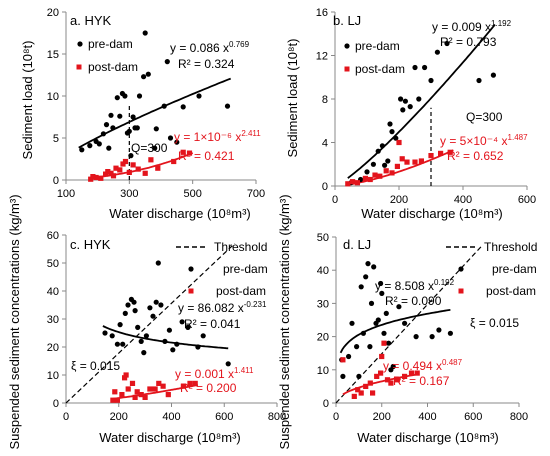  What do you see at coordinates (191, 269) in the screenshot?
I see `panel-c-legend-pre-marker` at bounding box center [191, 269].